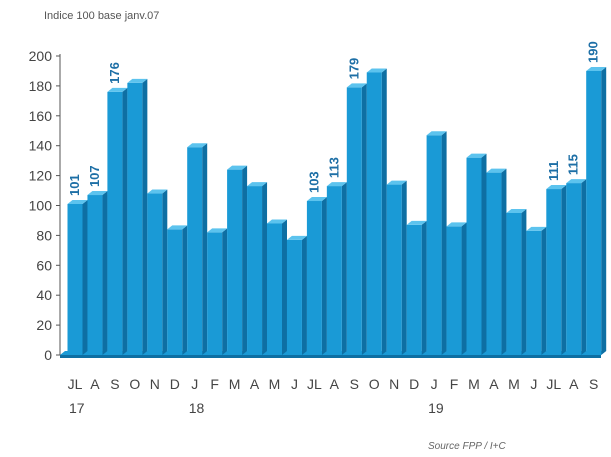 The width and height of the screenshot is (611, 457). What do you see at coordinates (197, 408) in the screenshot?
I see `year-label: 18` at bounding box center [197, 408].